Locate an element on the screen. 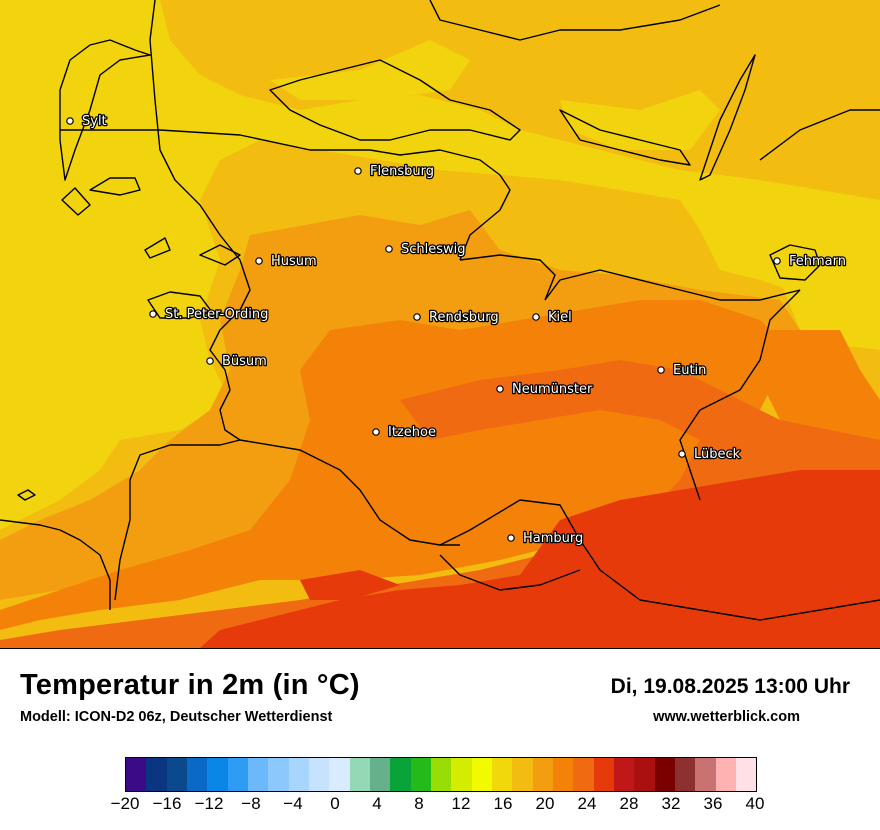 The width and height of the screenshot is (880, 830). border-hamburg is located at coordinates (659, 560).